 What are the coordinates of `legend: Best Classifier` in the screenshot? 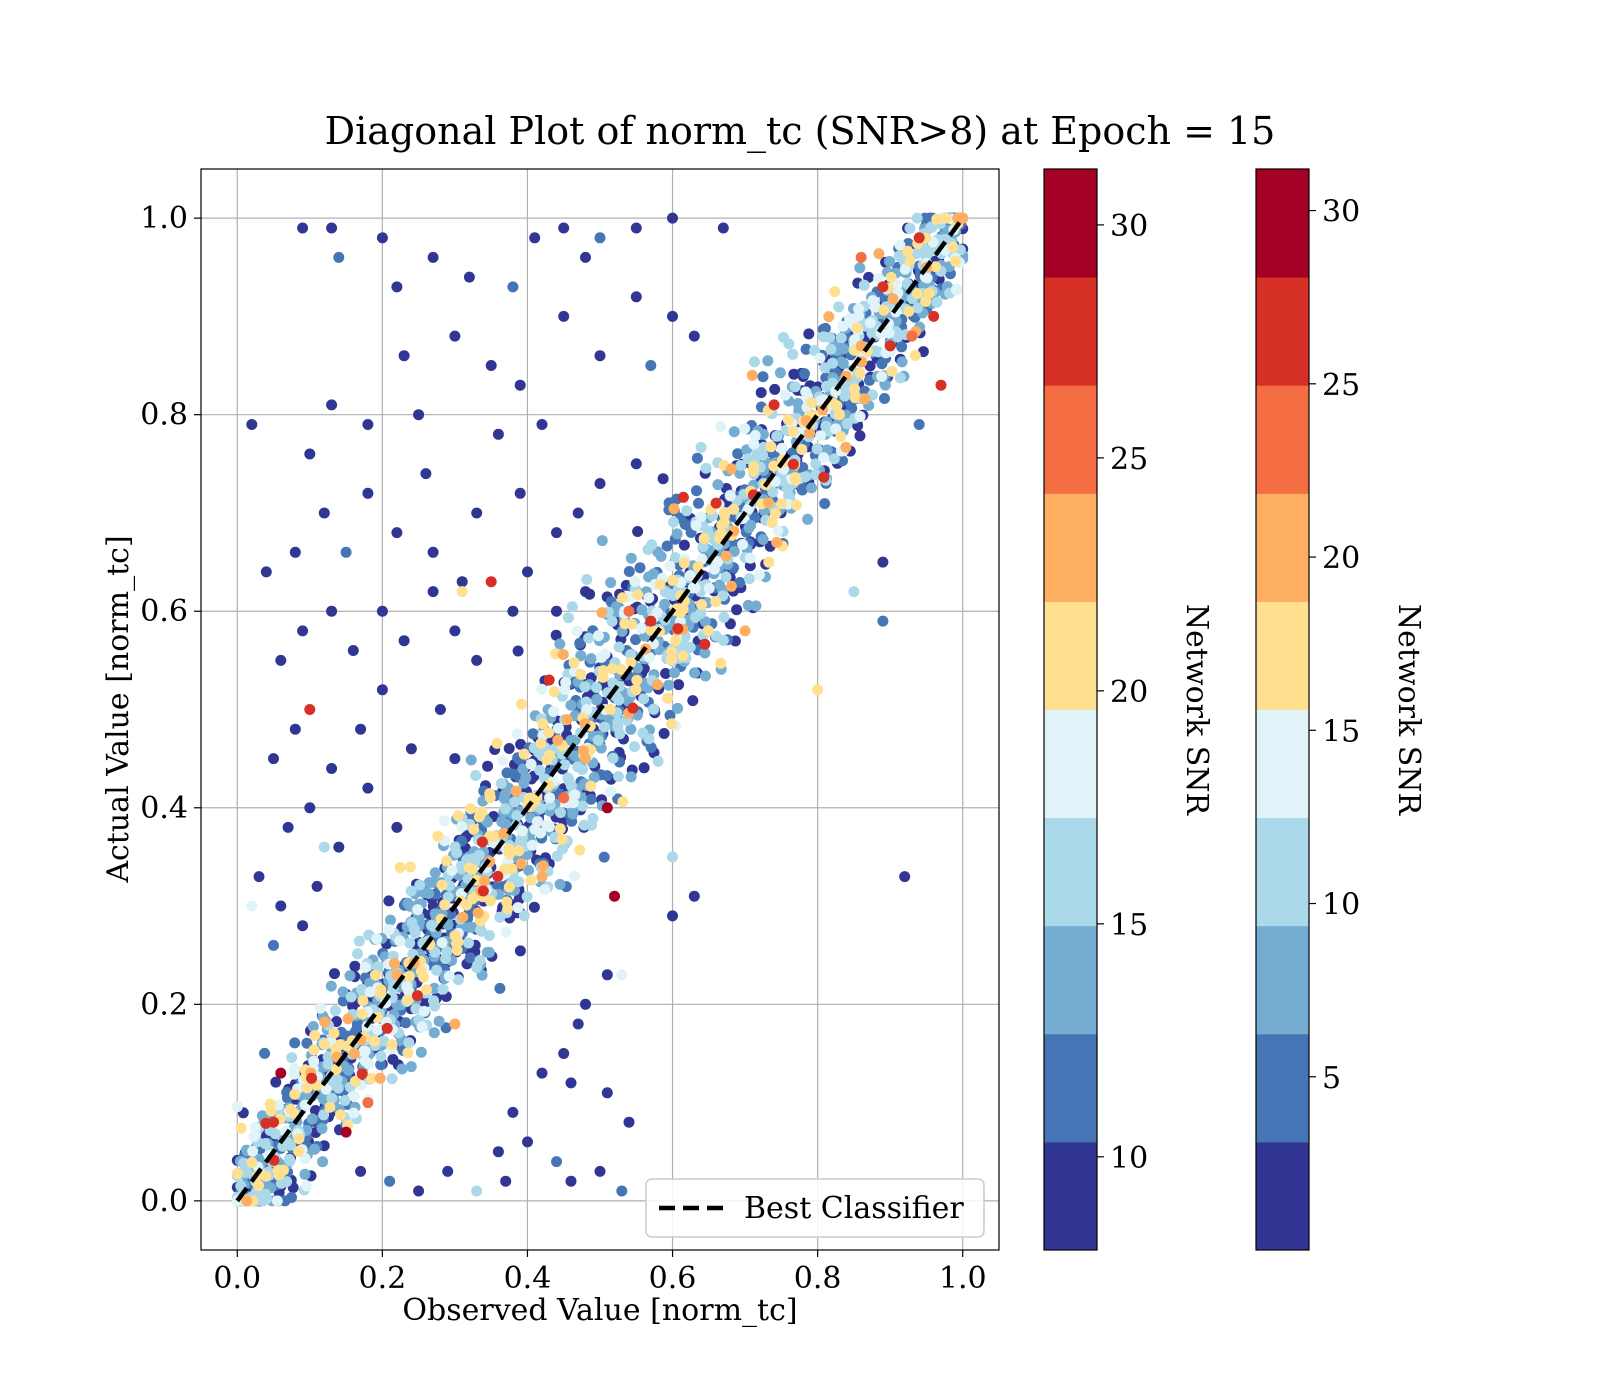 It's located at (815, 1208).